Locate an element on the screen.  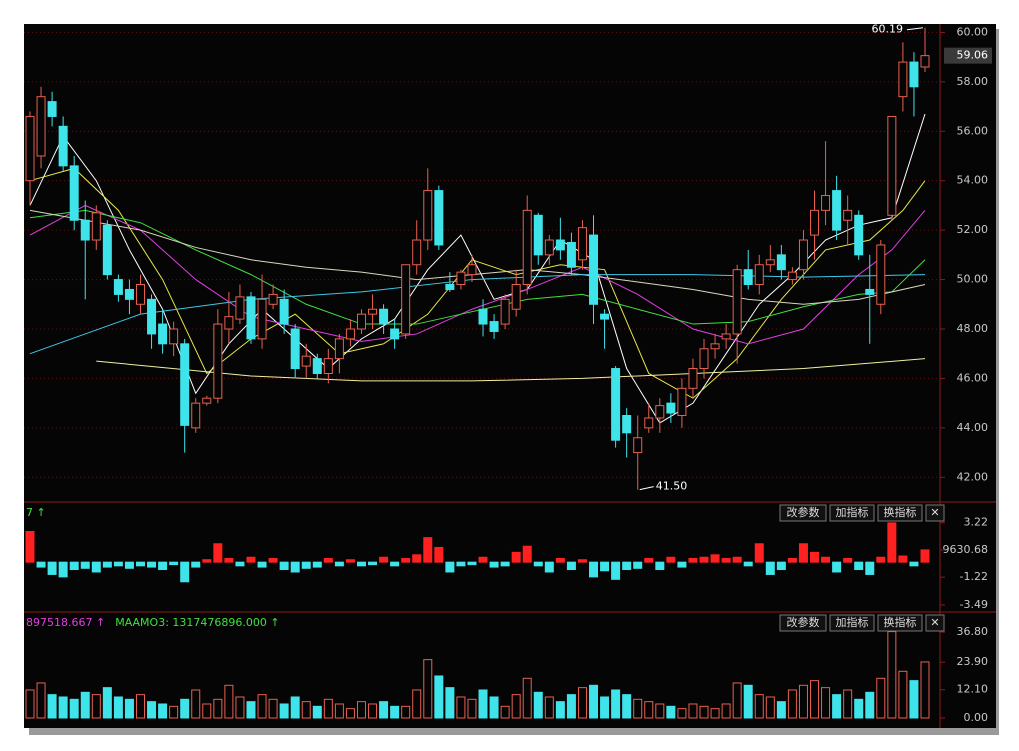
y-tick-label: 36.80 is located at coordinates (973, 631).